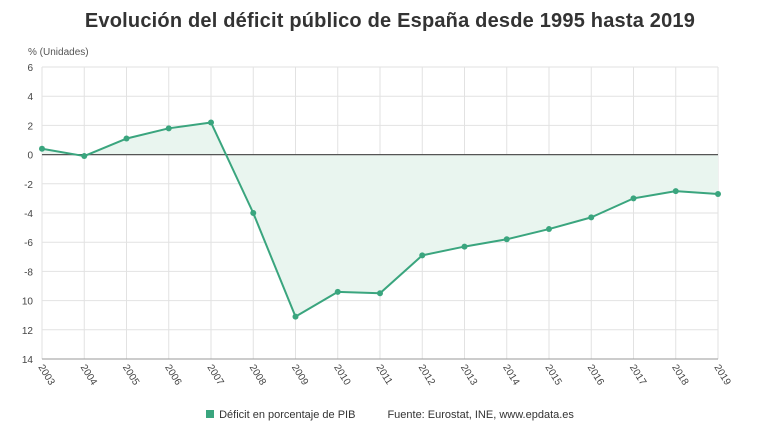 The width and height of the screenshot is (780, 440). I want to click on data-point-2018, so click(675, 191).